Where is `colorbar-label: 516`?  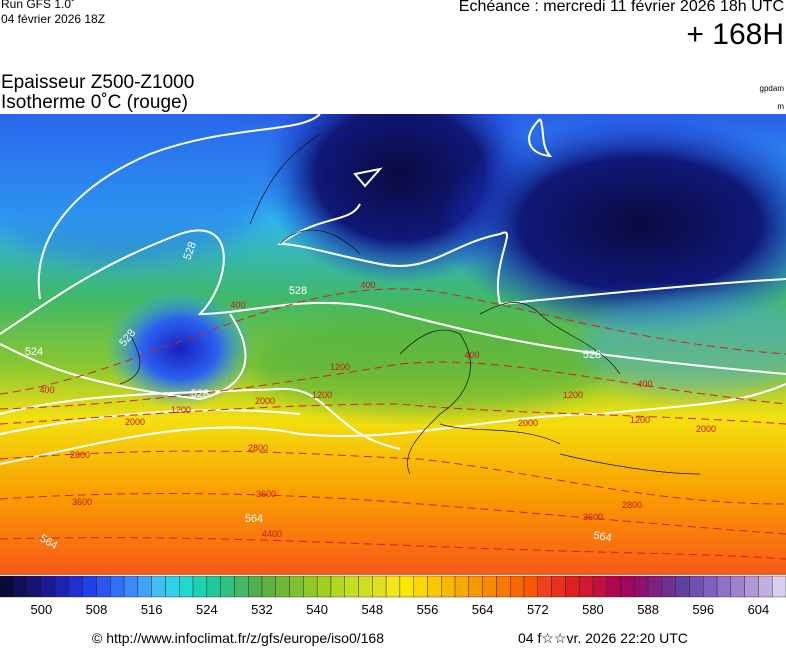 colorbar-label: 516 is located at coordinates (152, 609).